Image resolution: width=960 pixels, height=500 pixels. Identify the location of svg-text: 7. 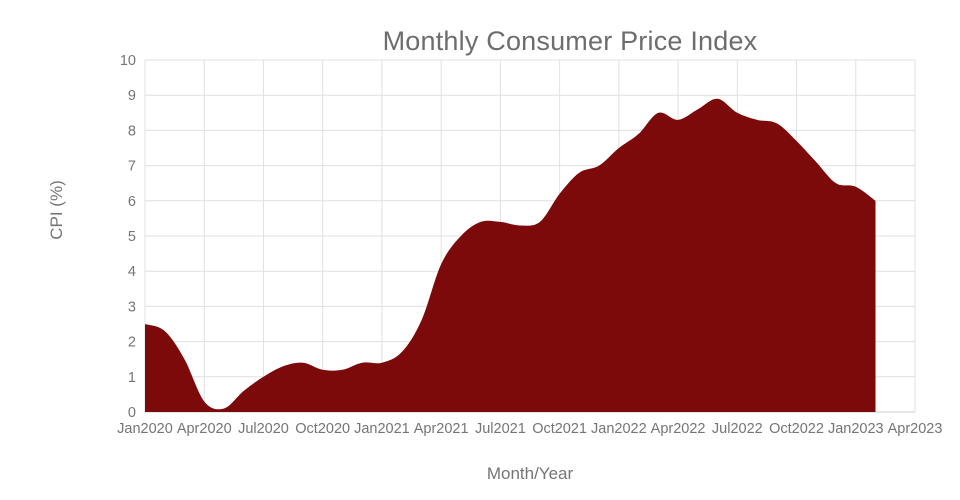
(132, 167).